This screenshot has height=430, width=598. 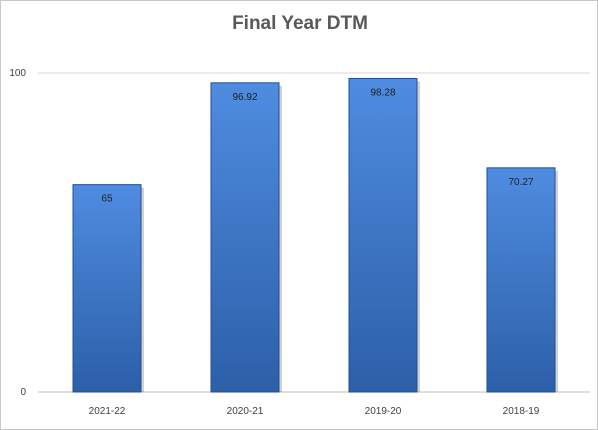 I want to click on chart-title: Final Year DTM, so click(x=300, y=23).